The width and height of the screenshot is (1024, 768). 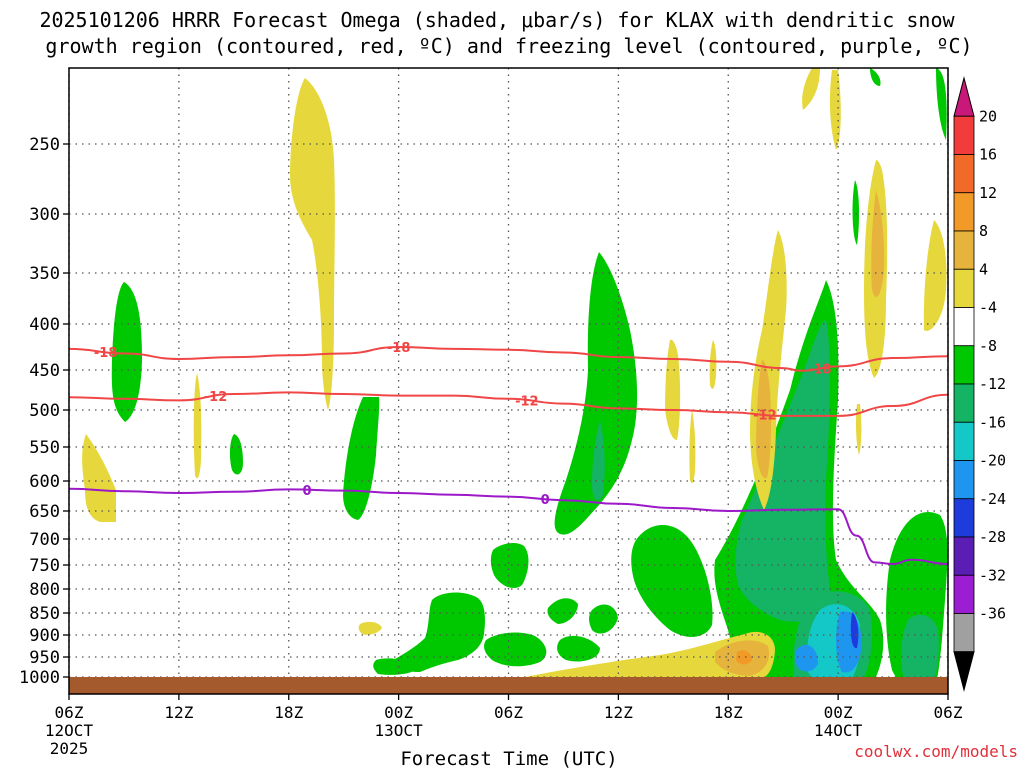 I want to click on colorbar-label: -28, so click(x=992, y=537).